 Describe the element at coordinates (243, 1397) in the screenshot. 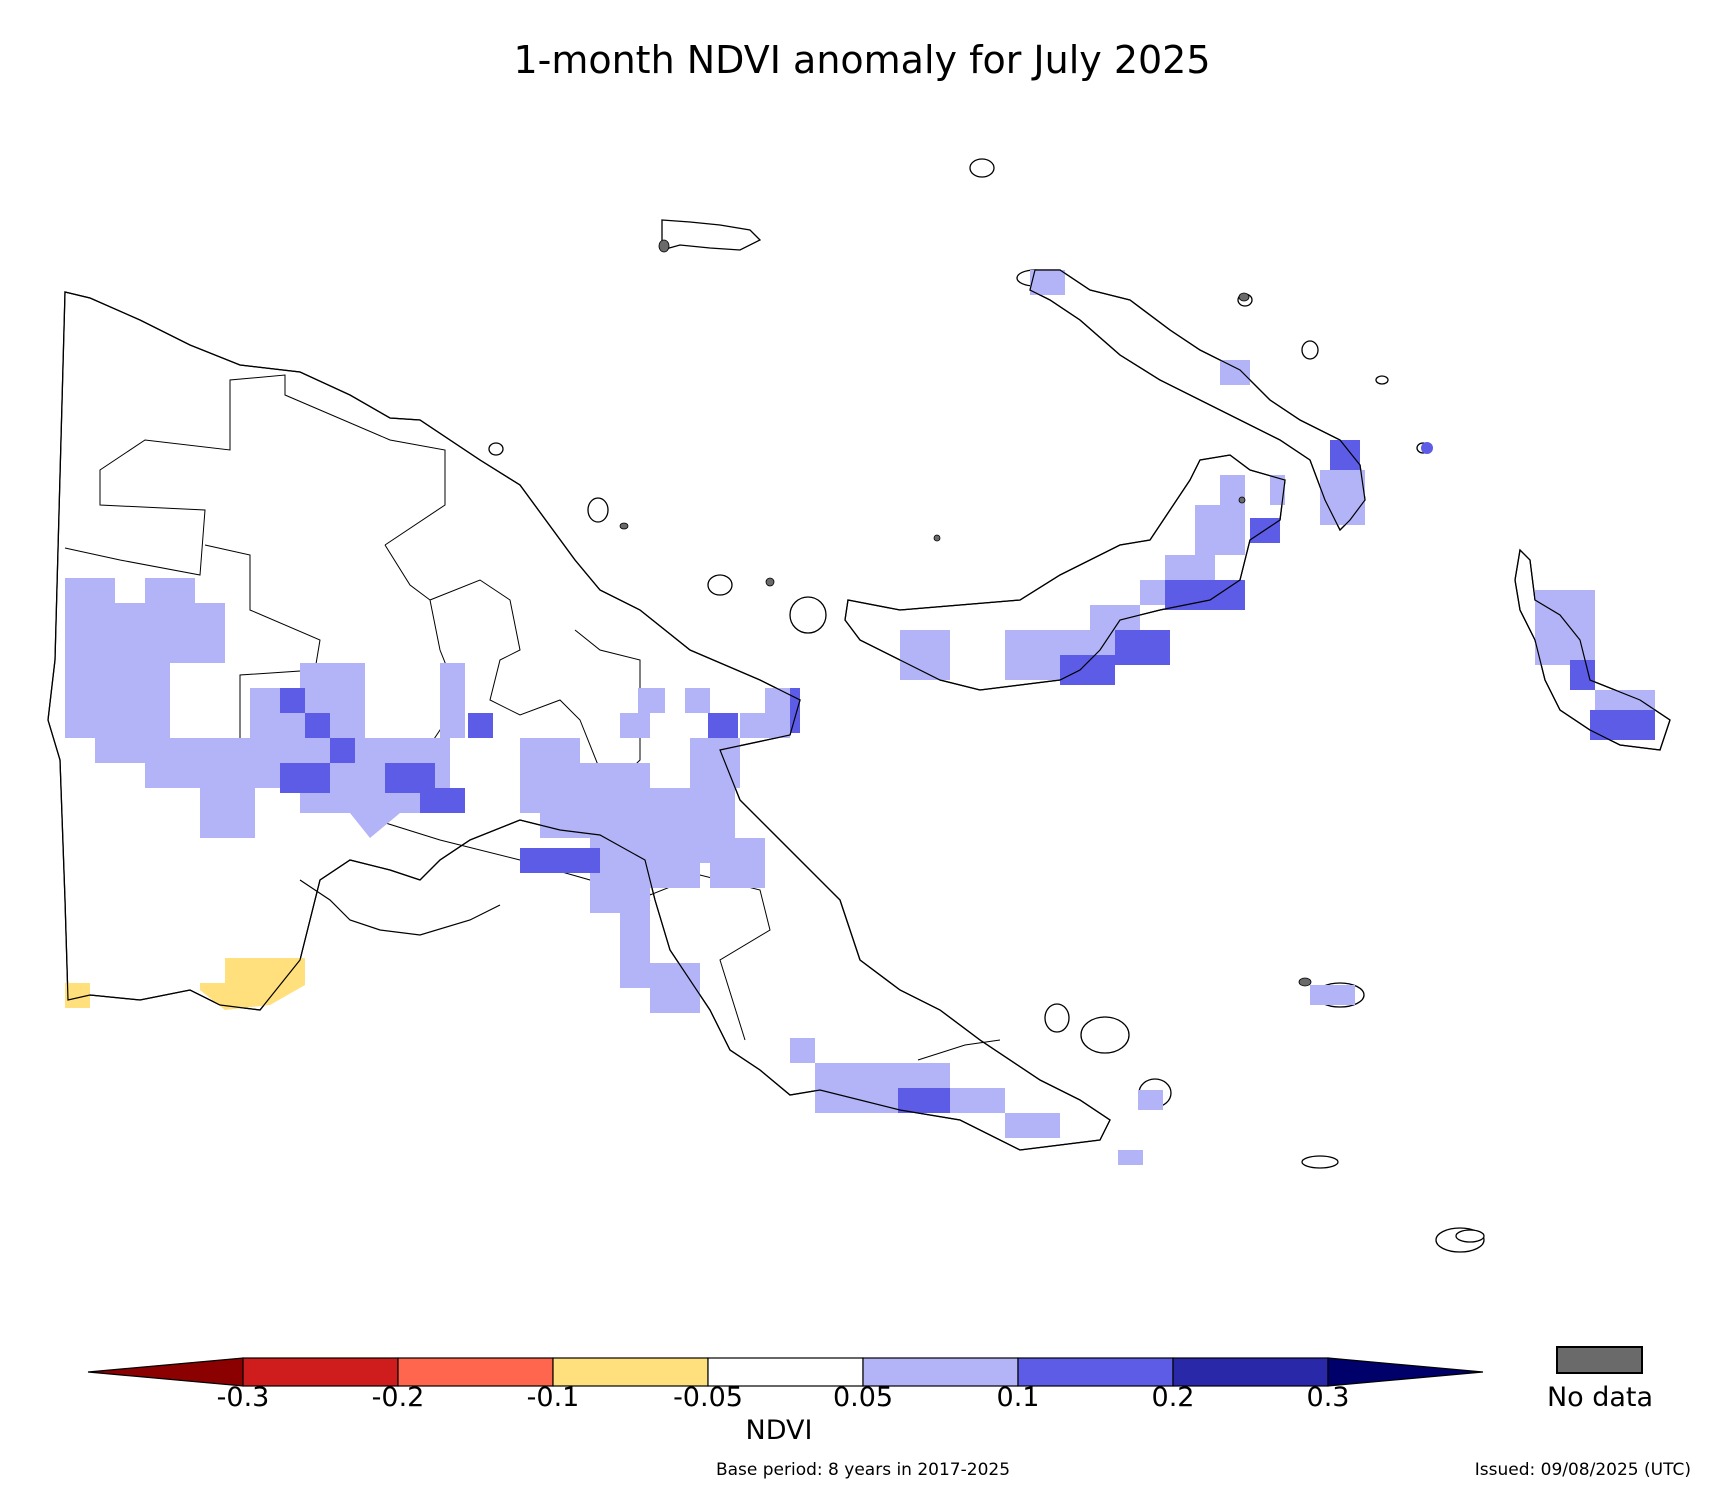

I see `colorbar-tick: -0.3` at that location.